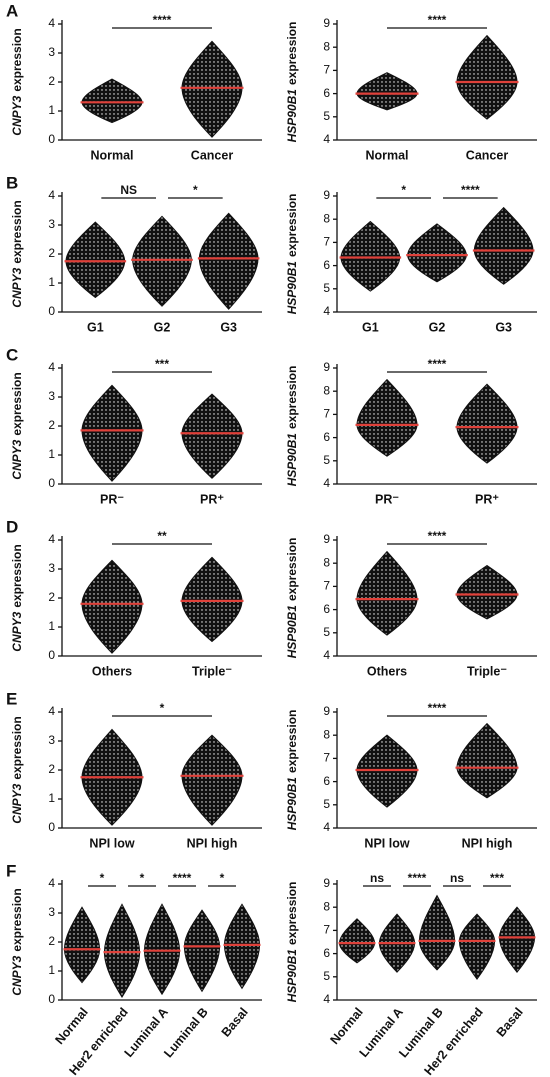 The width and height of the screenshot is (550, 1077). Describe the element at coordinates (12, 182) in the screenshot. I see `panel-letter: B` at that location.